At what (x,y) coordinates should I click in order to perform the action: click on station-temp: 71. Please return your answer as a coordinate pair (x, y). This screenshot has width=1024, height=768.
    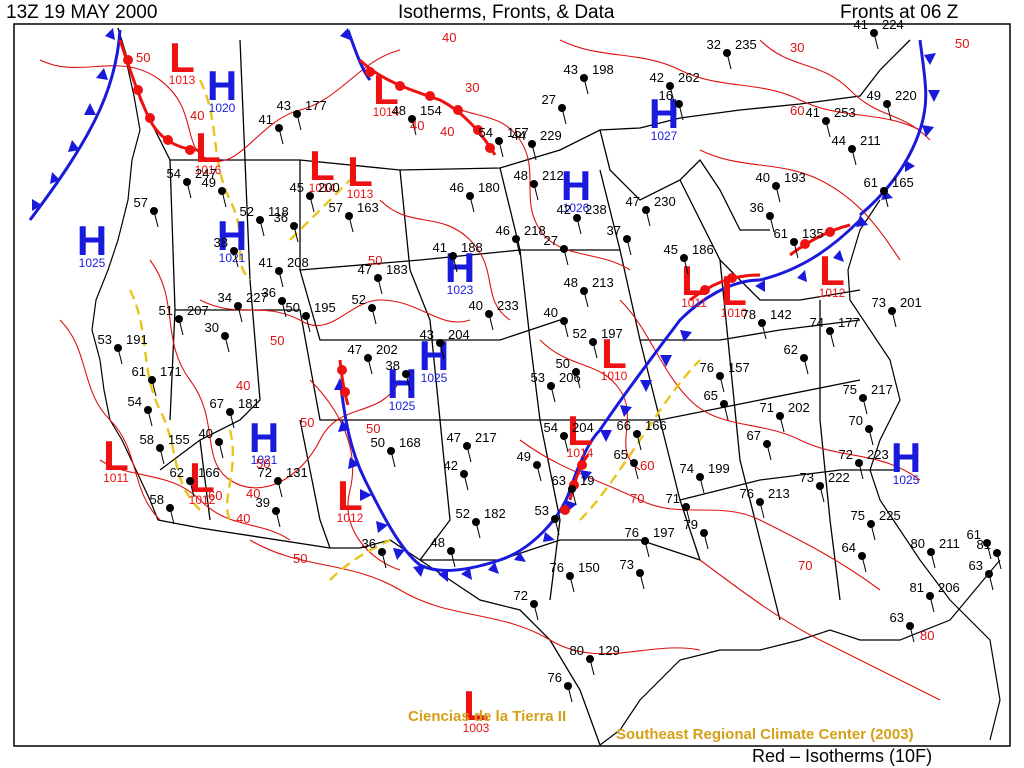
    Looking at the image, I should click on (673, 498).